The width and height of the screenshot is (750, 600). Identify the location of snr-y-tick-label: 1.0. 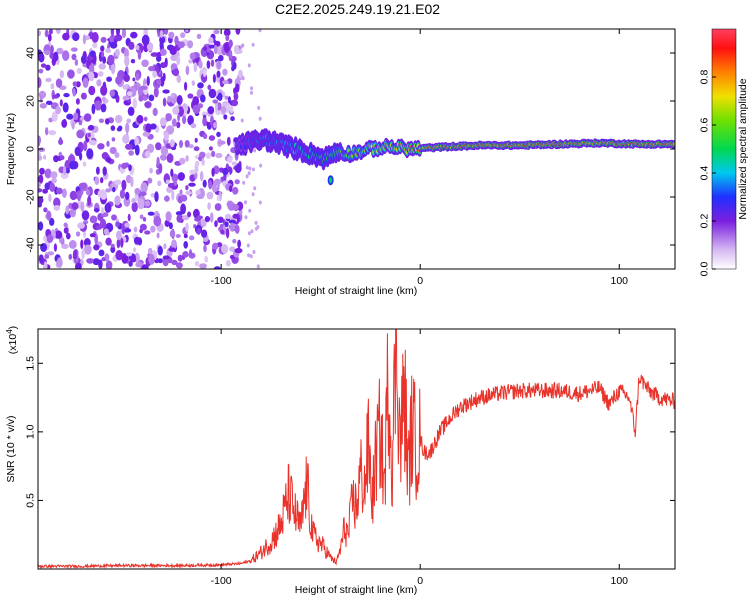
(31, 431).